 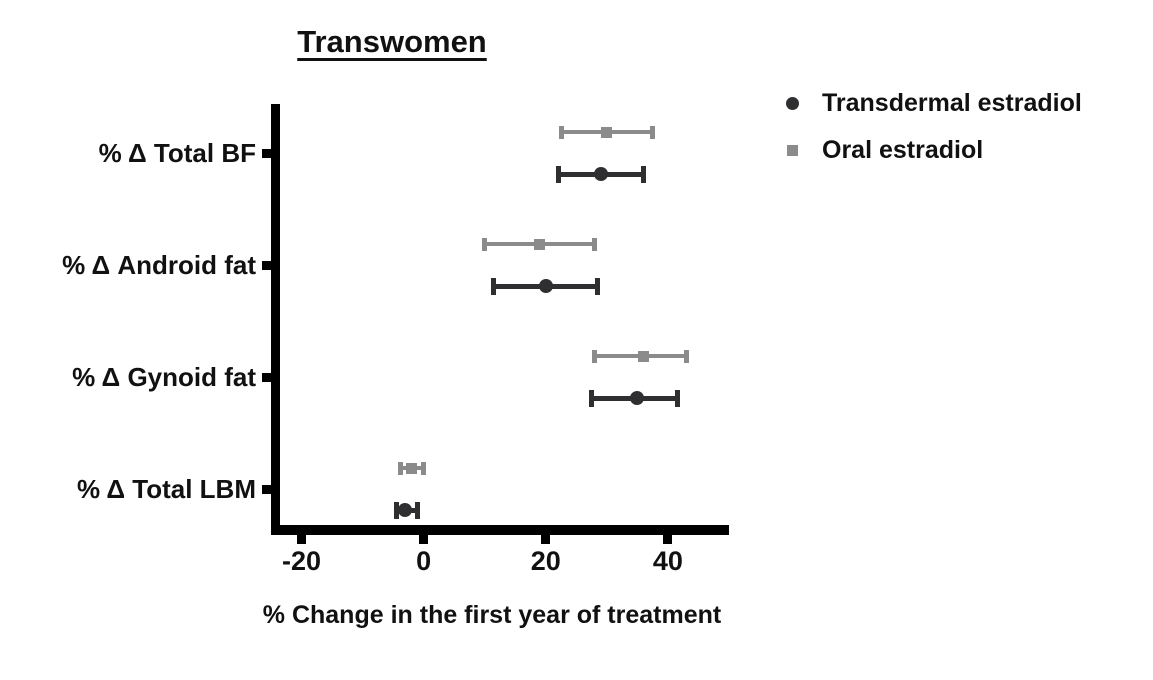 I want to click on legend-item-transdermal-estradiol: Transdermal estradiol, so click(x=930, y=103).